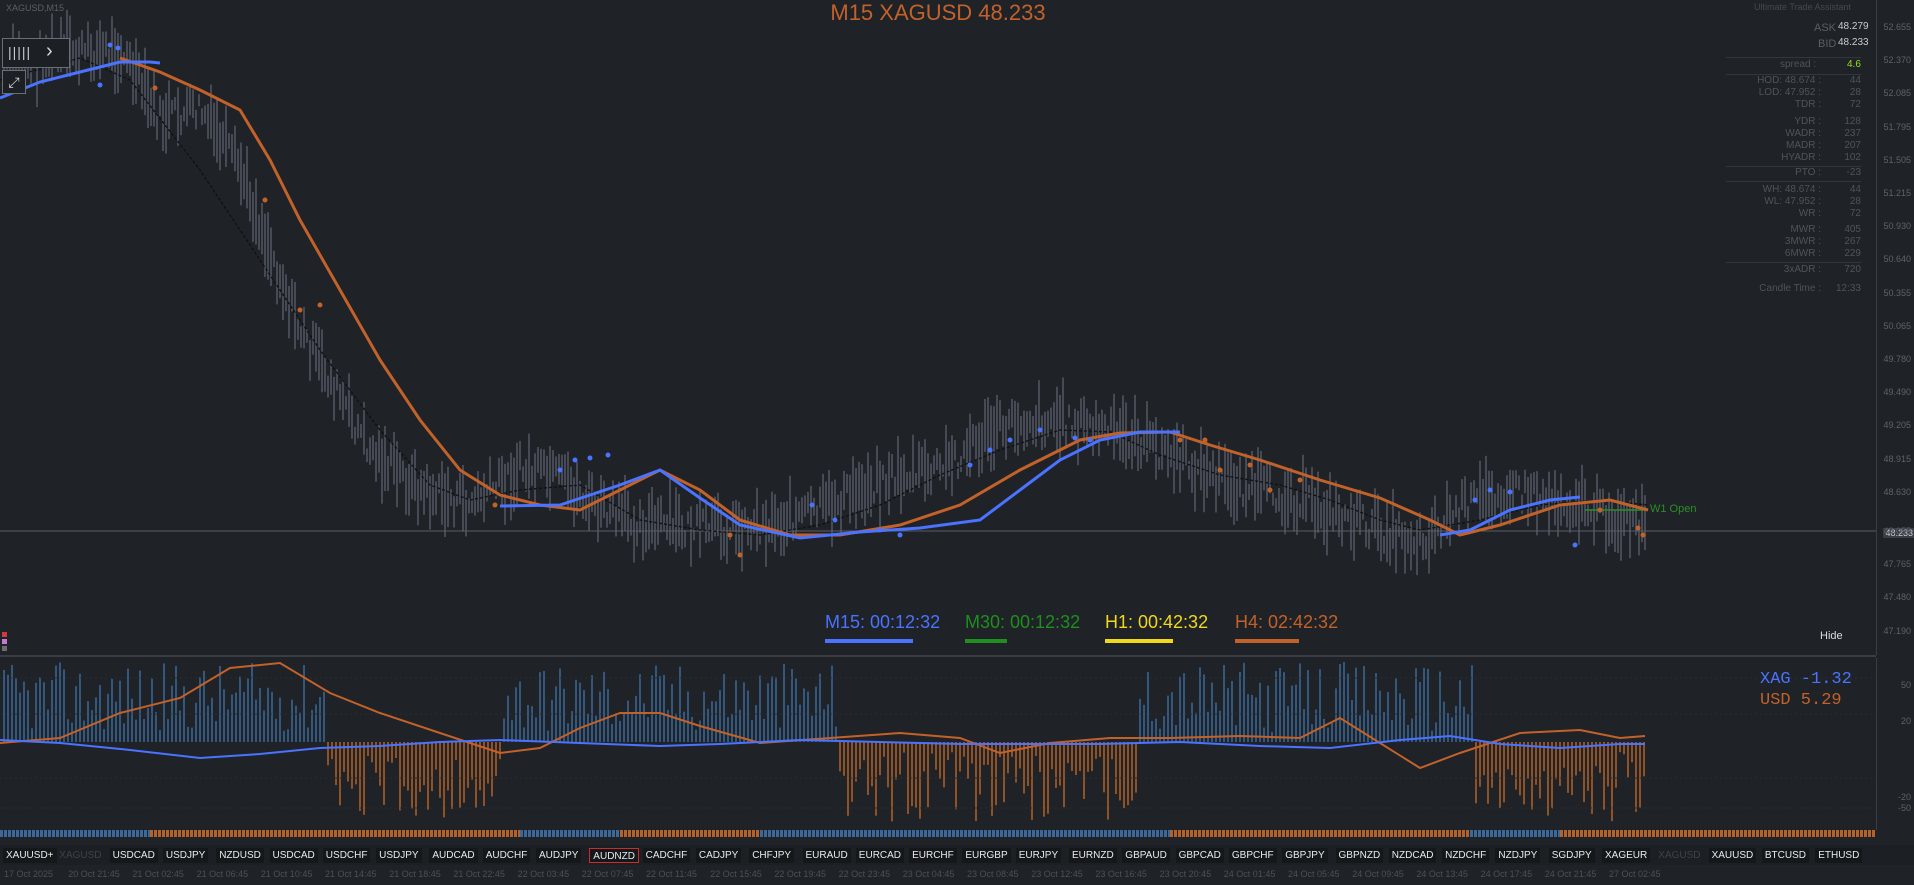 Image resolution: width=1914 pixels, height=885 pixels. Describe the element at coordinates (30, 855) in the screenshot. I see `symbol-button: XAUUSD+` at that location.